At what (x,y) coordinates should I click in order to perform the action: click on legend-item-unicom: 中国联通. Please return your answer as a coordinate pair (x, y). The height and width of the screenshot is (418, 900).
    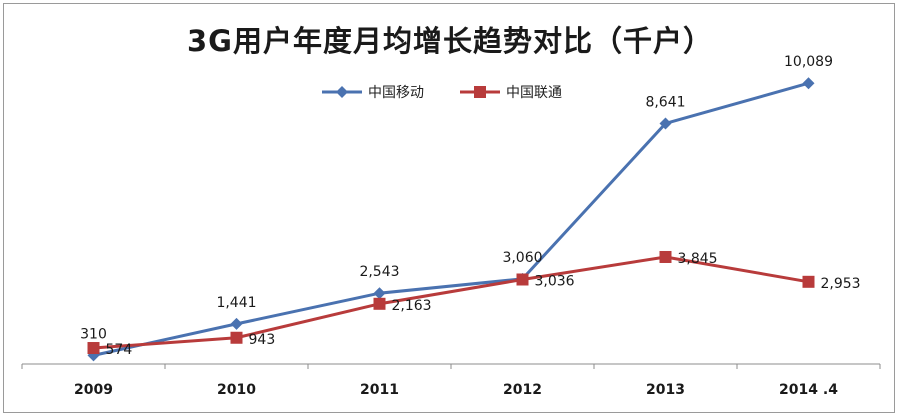
    Looking at the image, I should click on (511, 93).